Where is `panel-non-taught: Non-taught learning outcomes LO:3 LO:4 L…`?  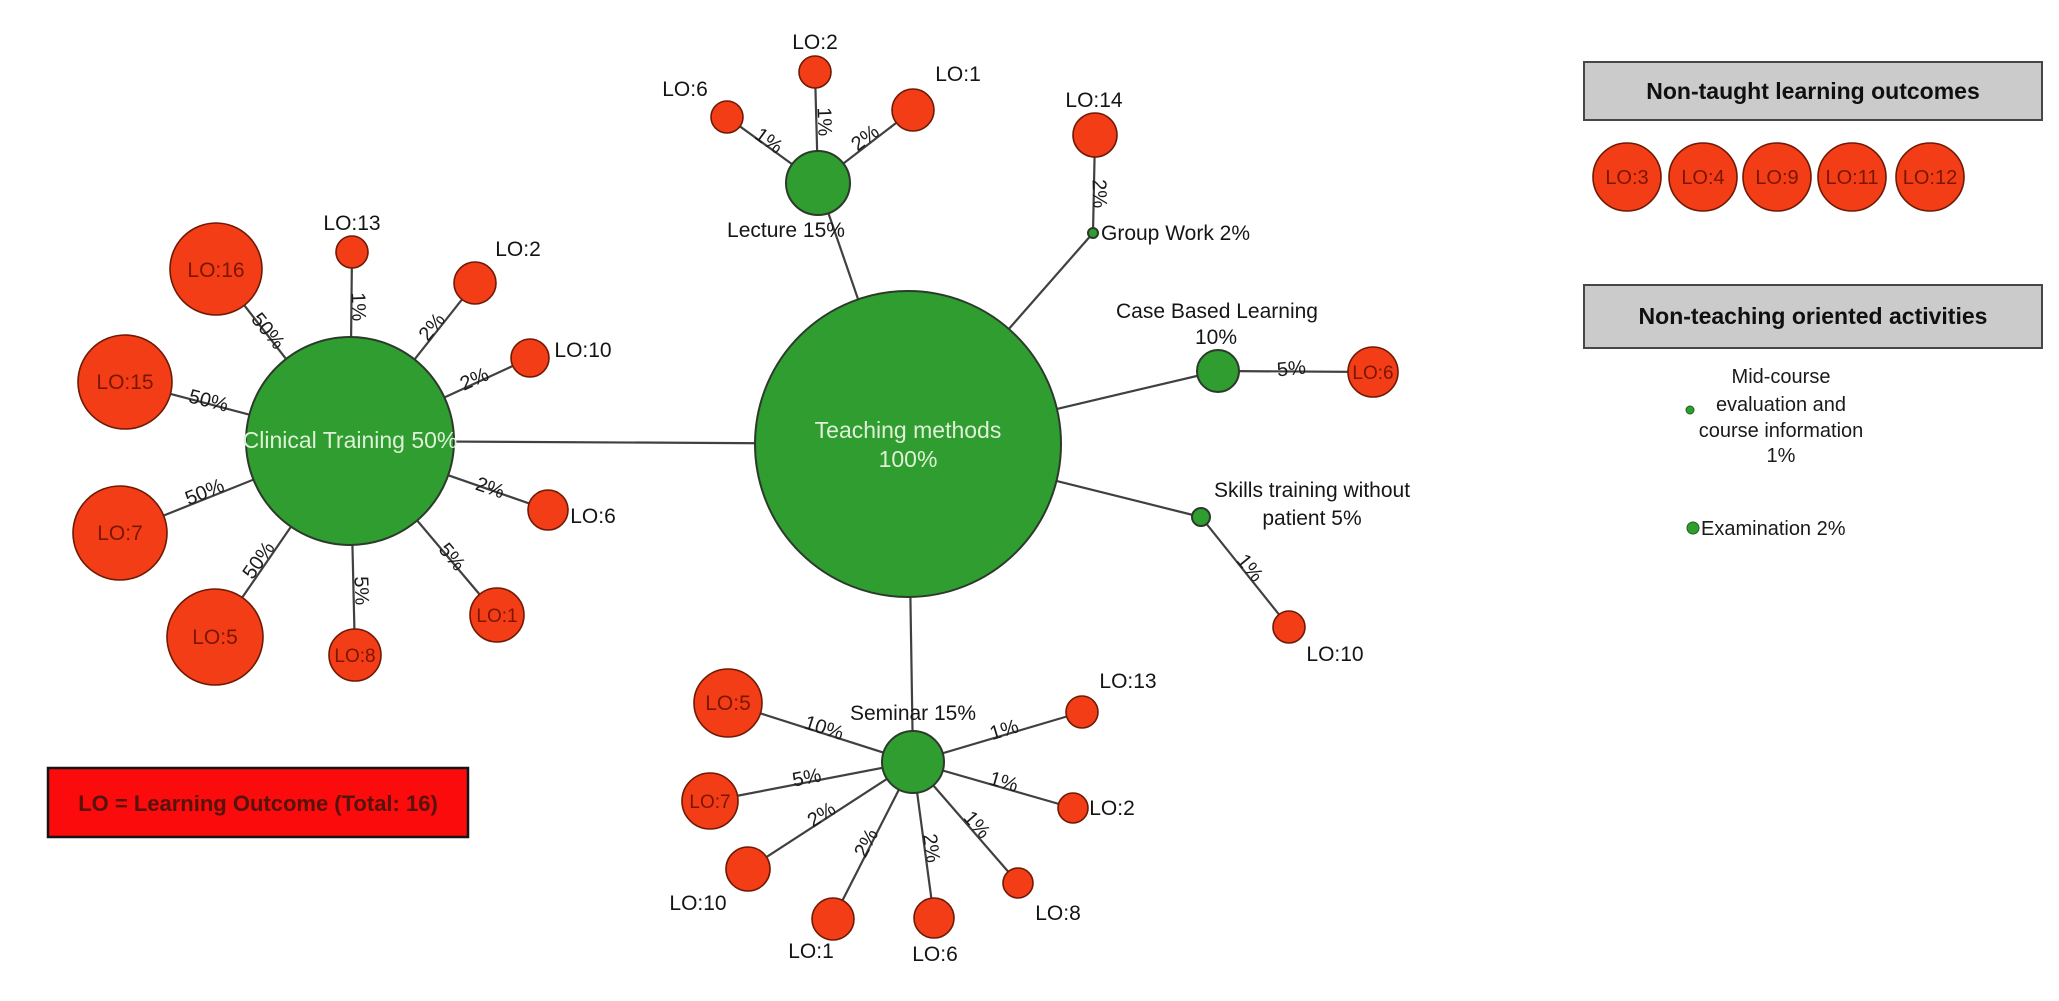 panel-non-taught: Non-taught learning outcomes LO:3 LO:4 L… is located at coordinates (1813, 136).